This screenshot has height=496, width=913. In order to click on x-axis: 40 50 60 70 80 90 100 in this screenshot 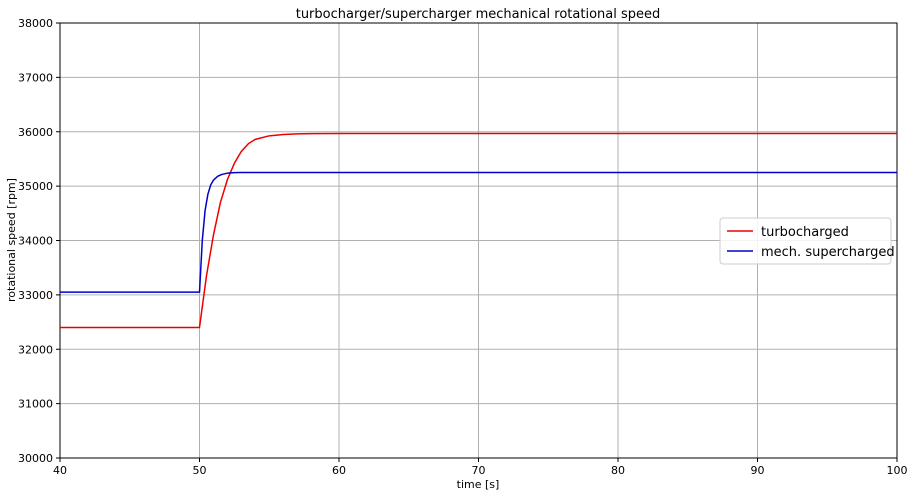, I will do `click(480, 467)`.